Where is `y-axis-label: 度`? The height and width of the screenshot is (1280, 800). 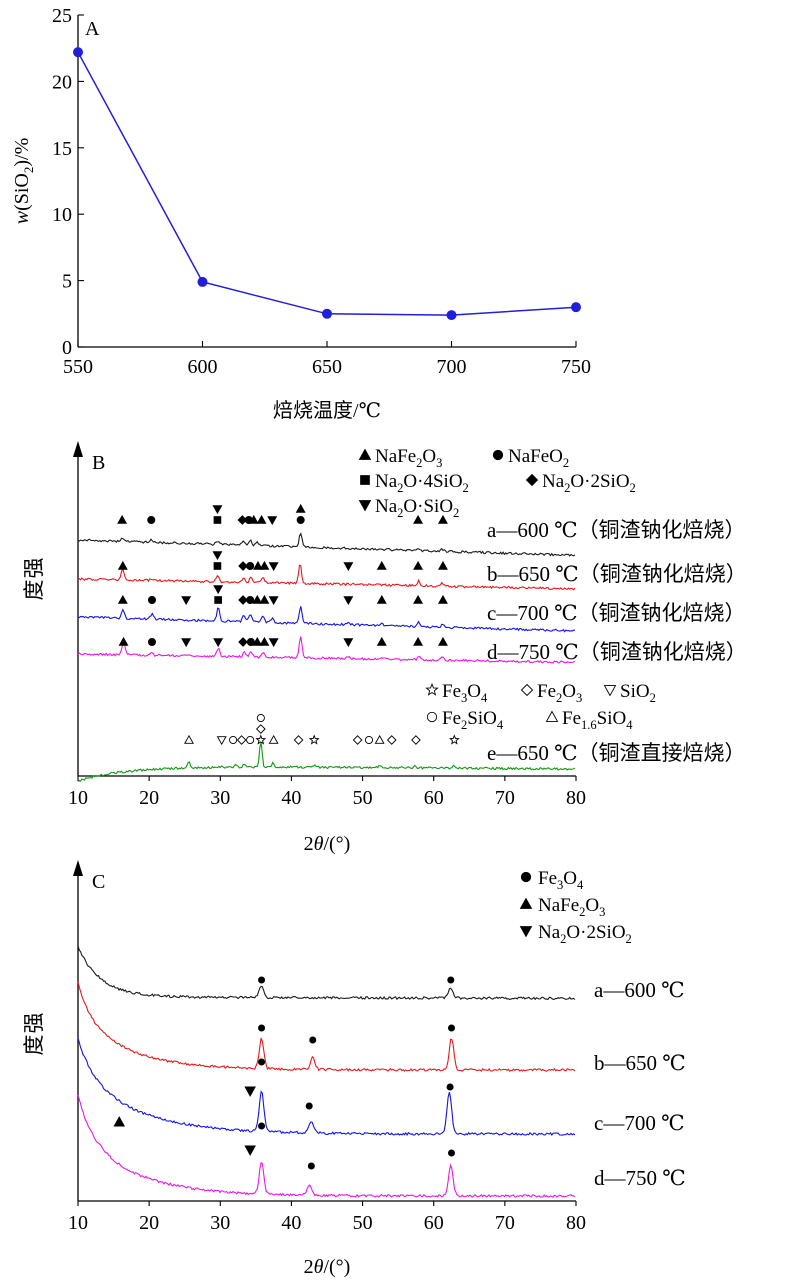 y-axis-label: 度 is located at coordinates (34, 590).